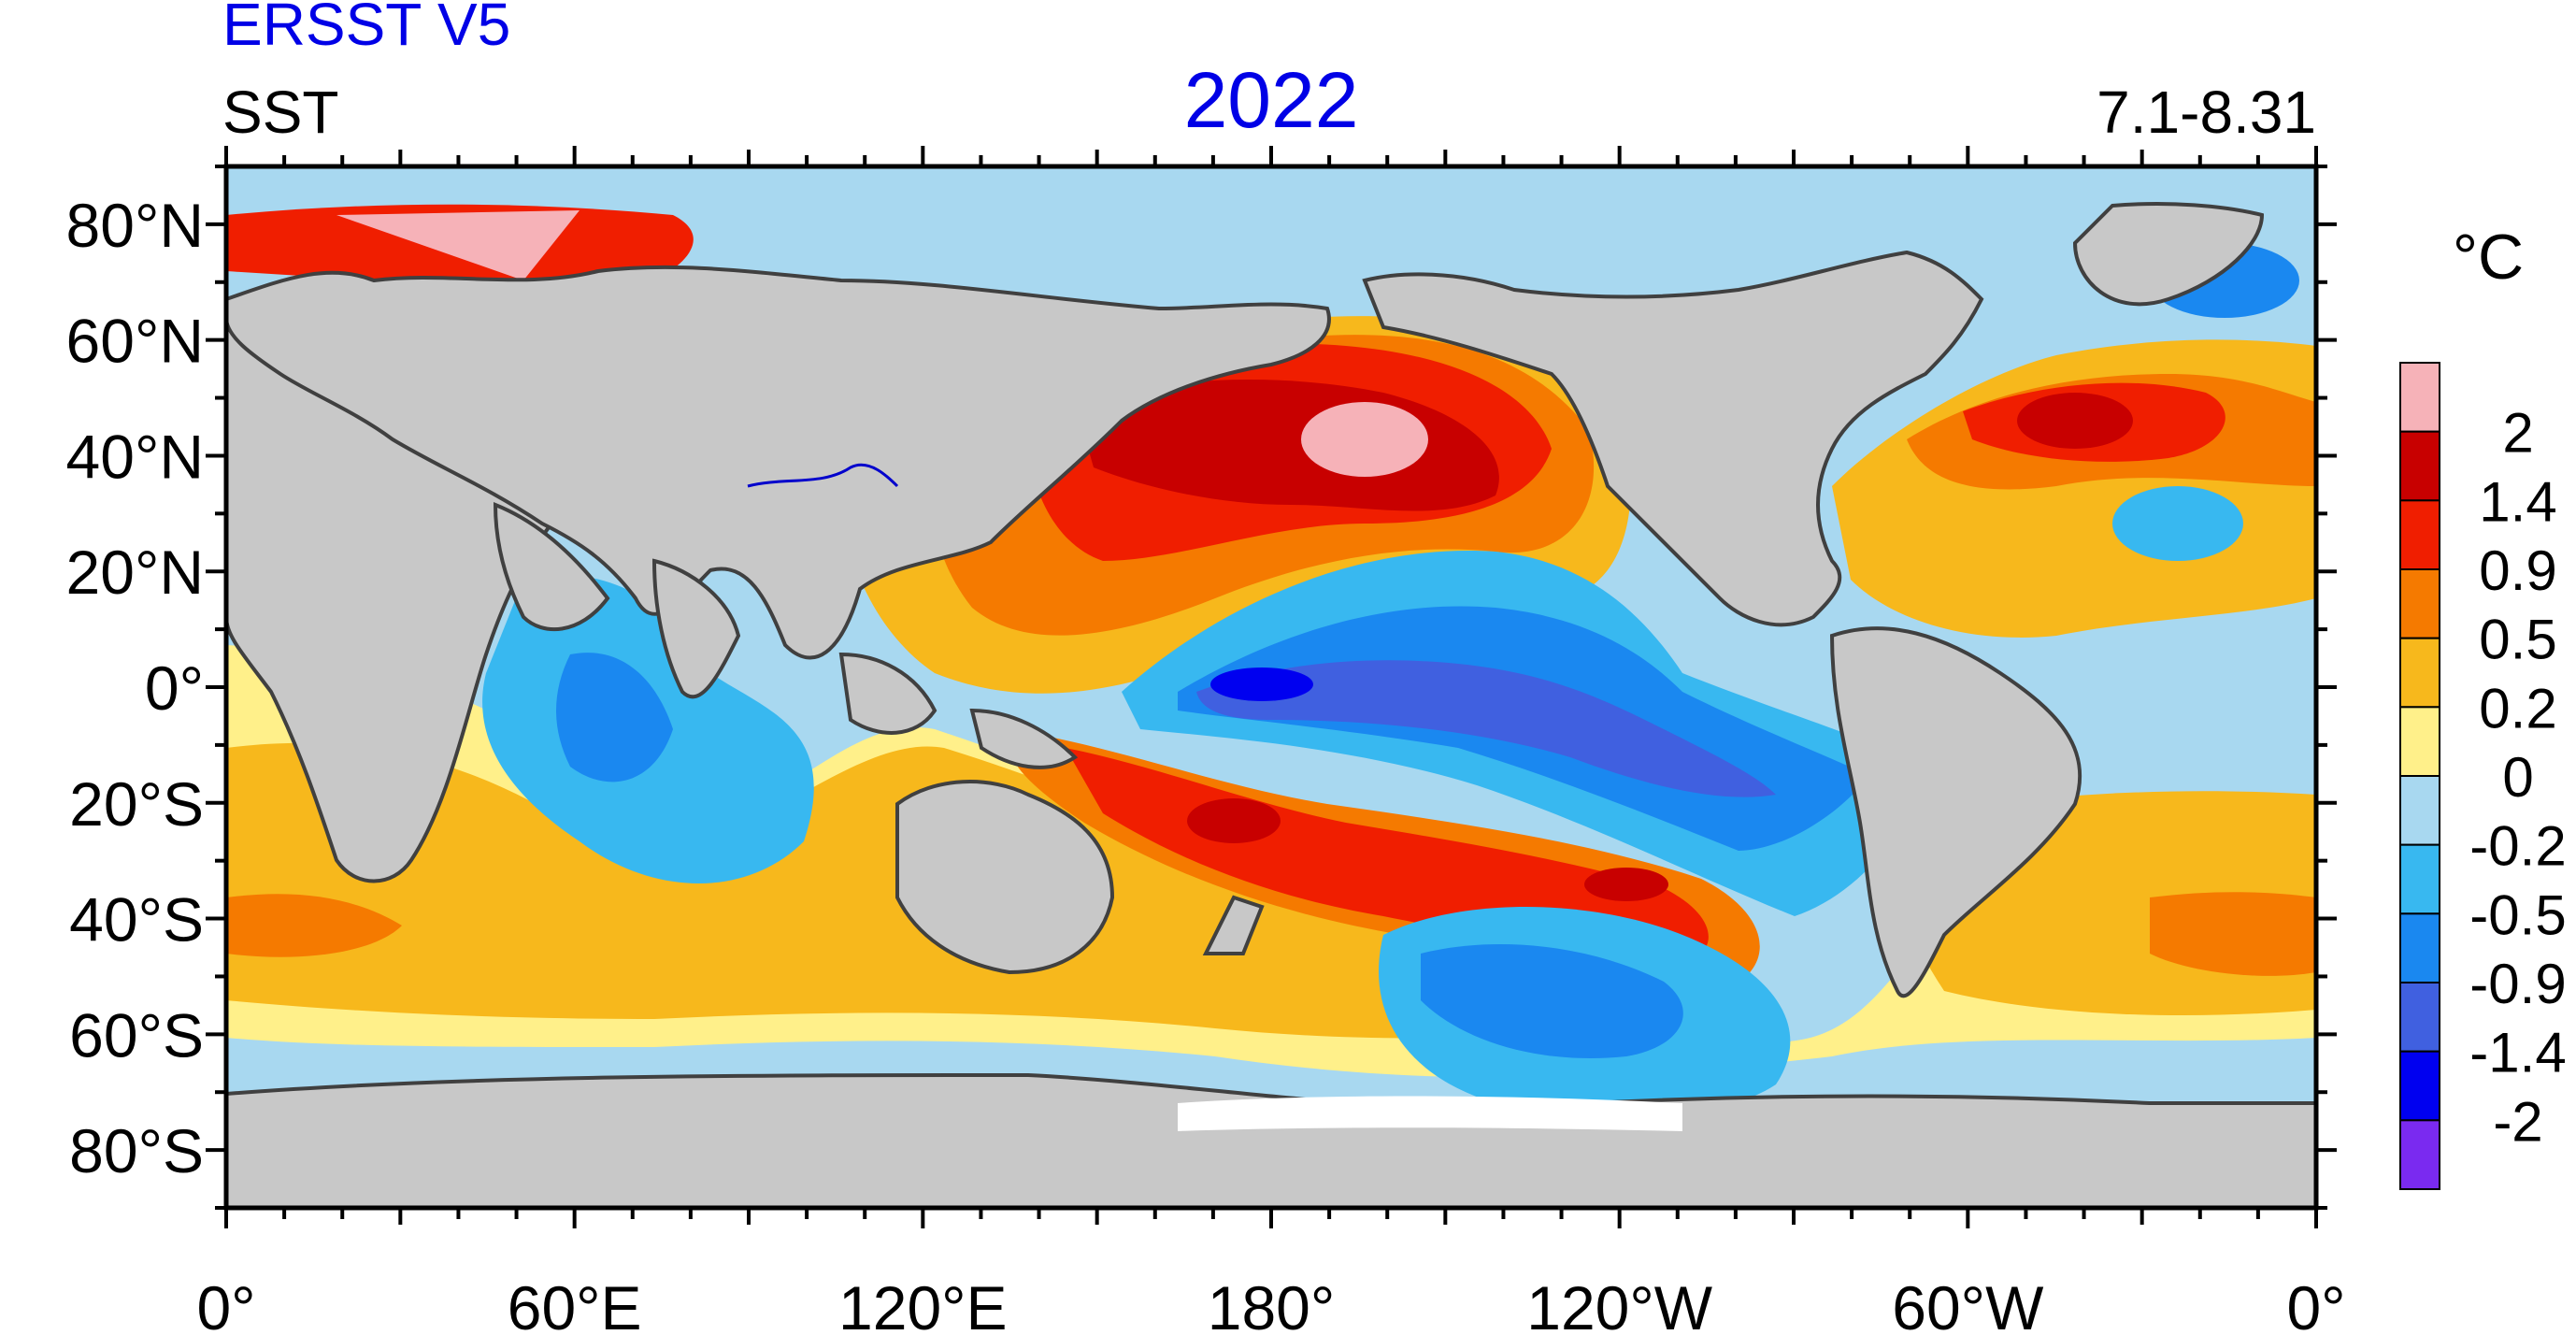 The width and height of the screenshot is (2576, 1335). What do you see at coordinates (136, 1034) in the screenshot?
I see `lat-label: 60°S` at bounding box center [136, 1034].